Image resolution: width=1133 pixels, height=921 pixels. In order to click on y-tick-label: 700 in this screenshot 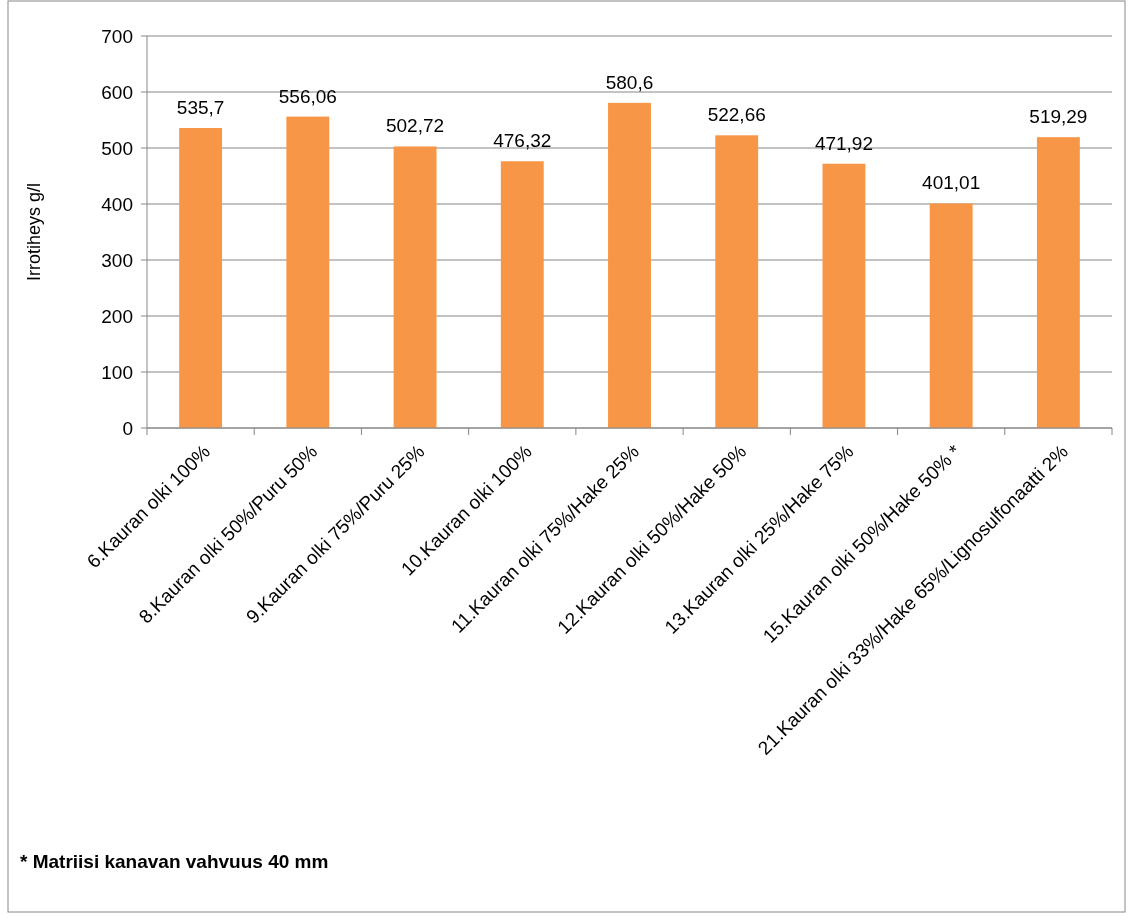, I will do `click(117, 36)`.